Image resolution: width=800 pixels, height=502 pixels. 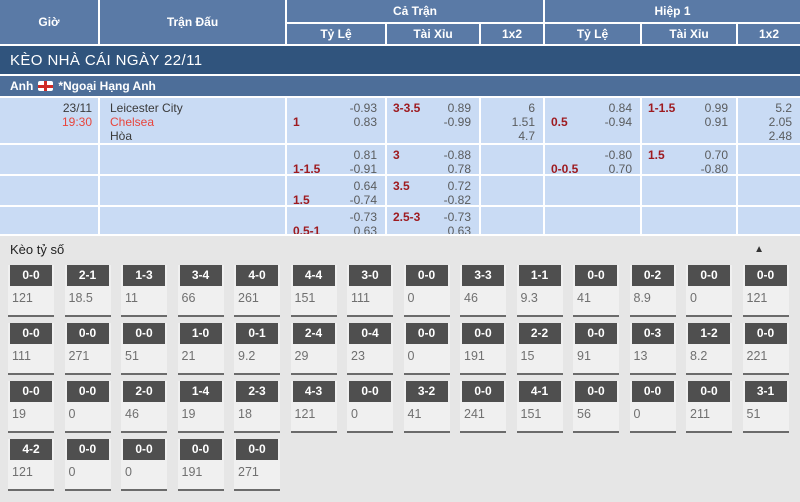 I want to click on odd-value: 0.63, so click(x=365, y=229).